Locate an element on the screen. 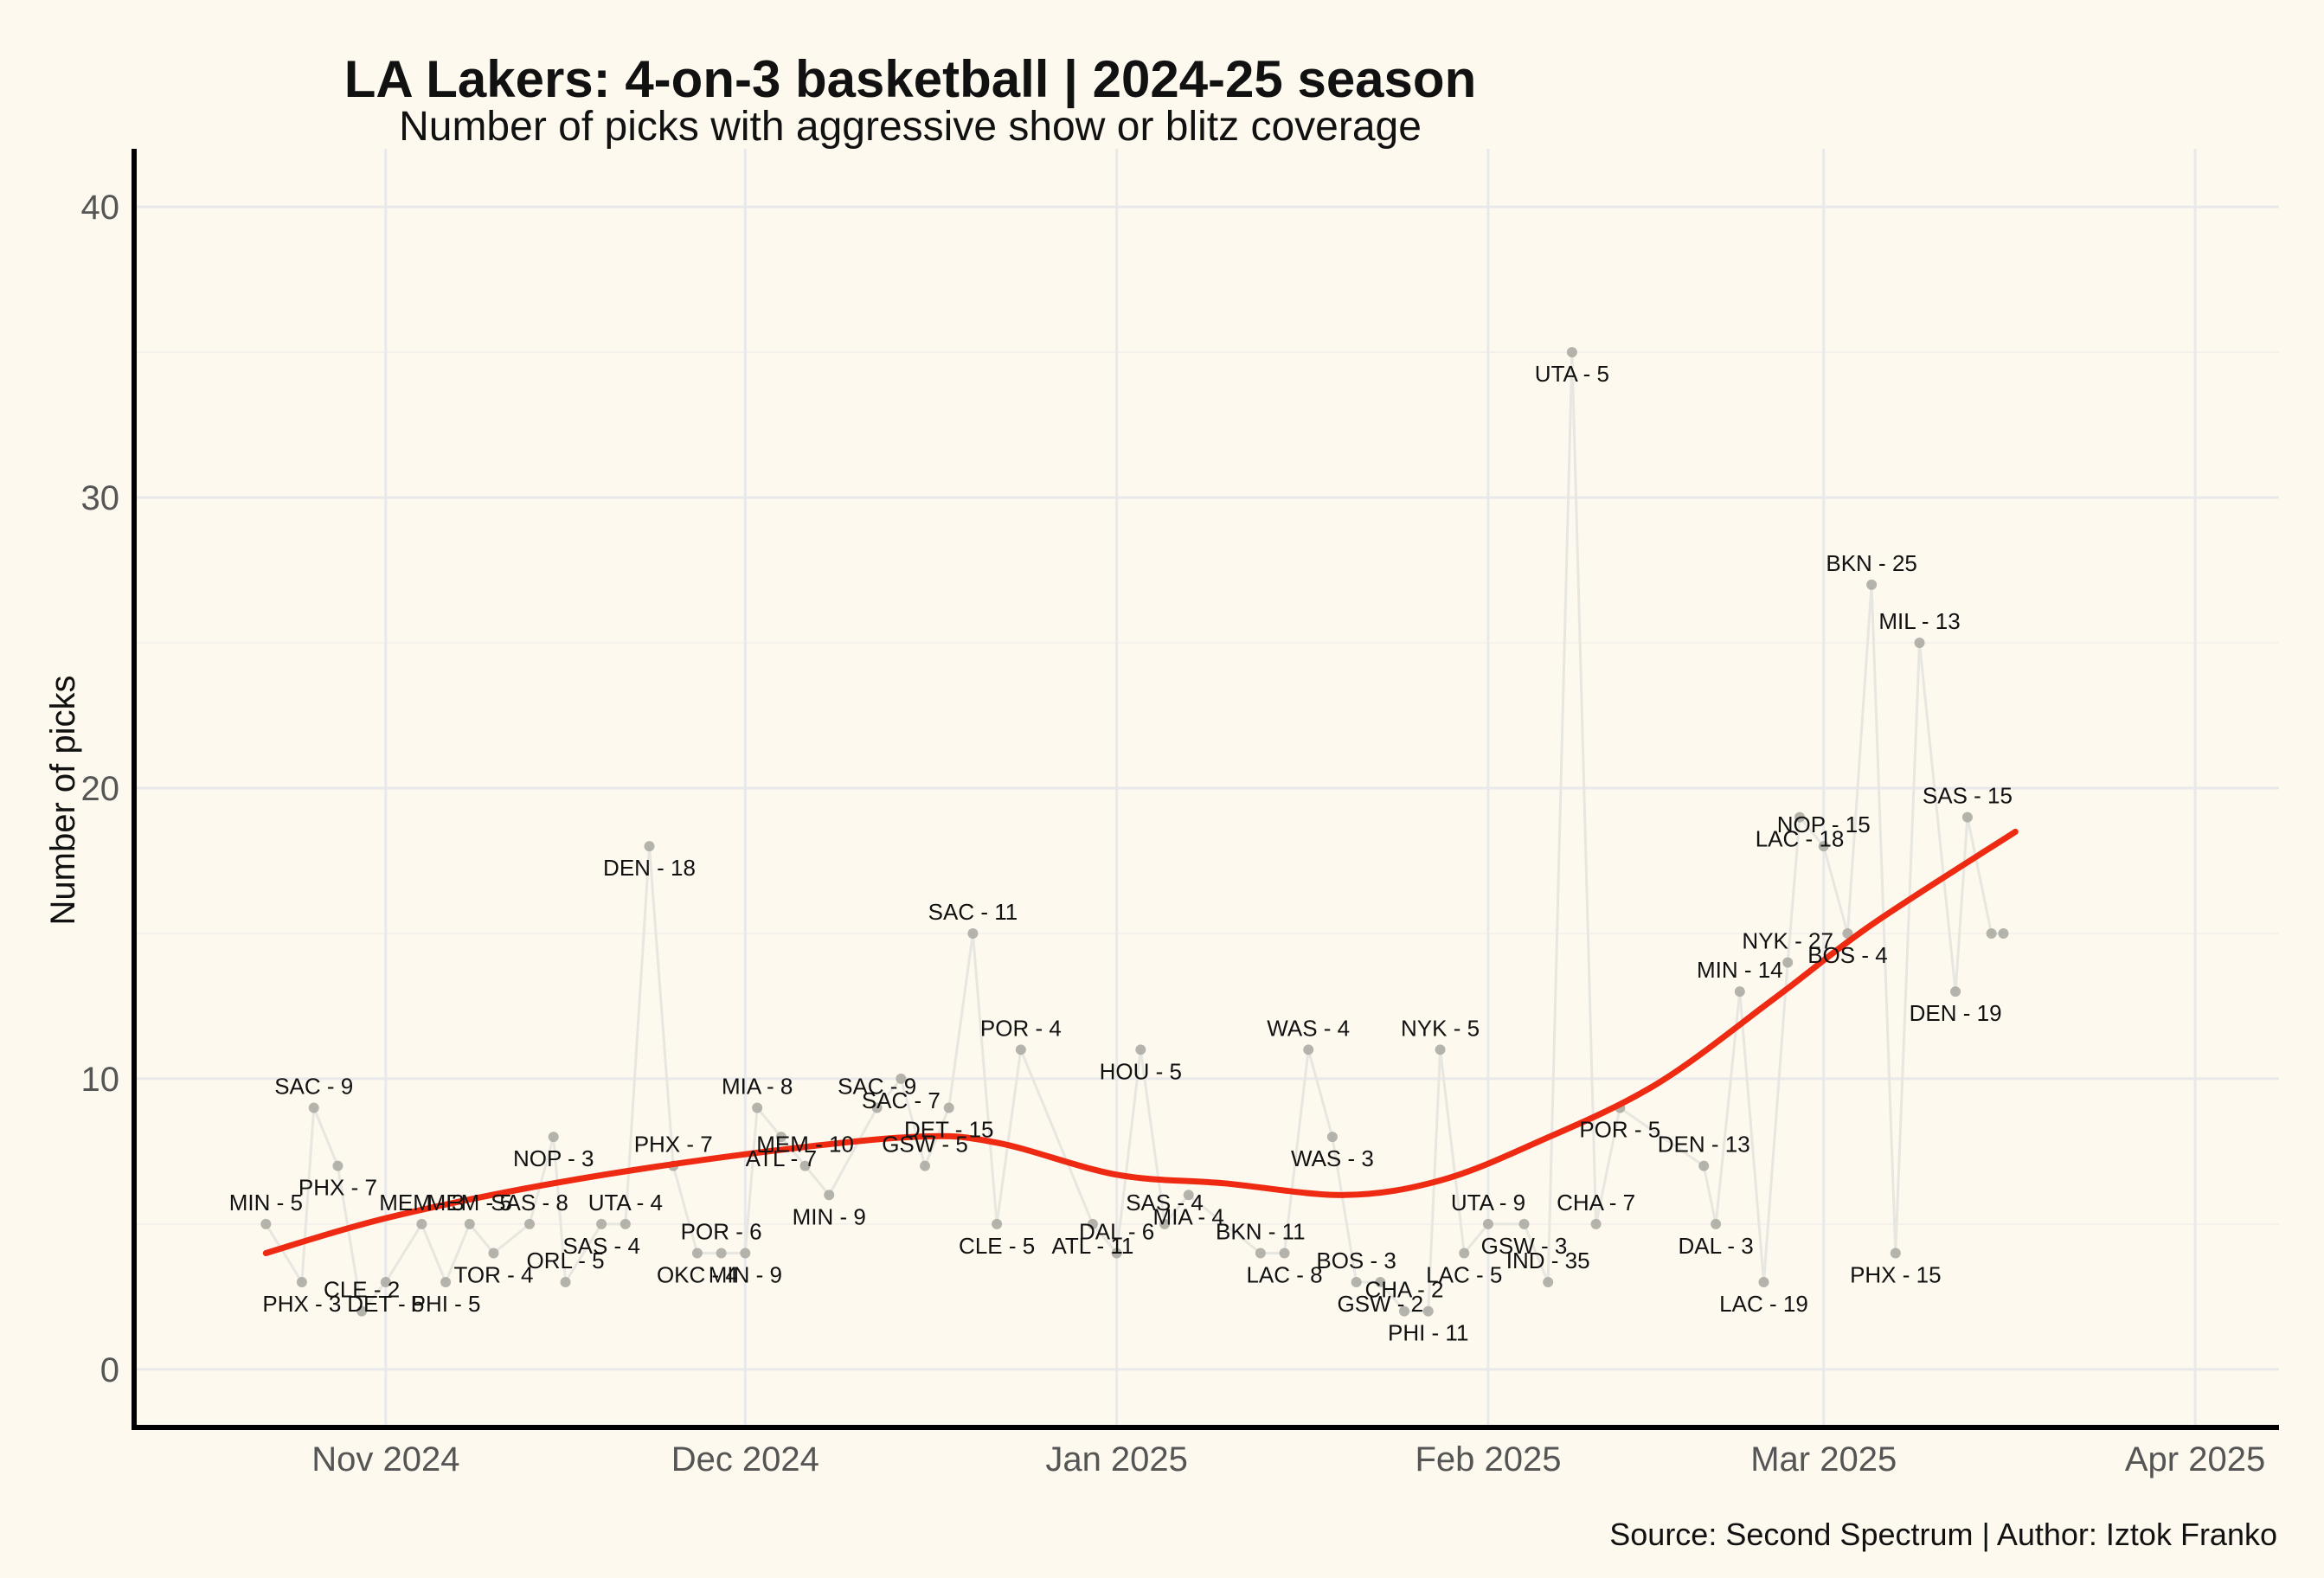 The image size is (2324, 1578). point-label: TOR - 4 is located at coordinates (493, 1274).